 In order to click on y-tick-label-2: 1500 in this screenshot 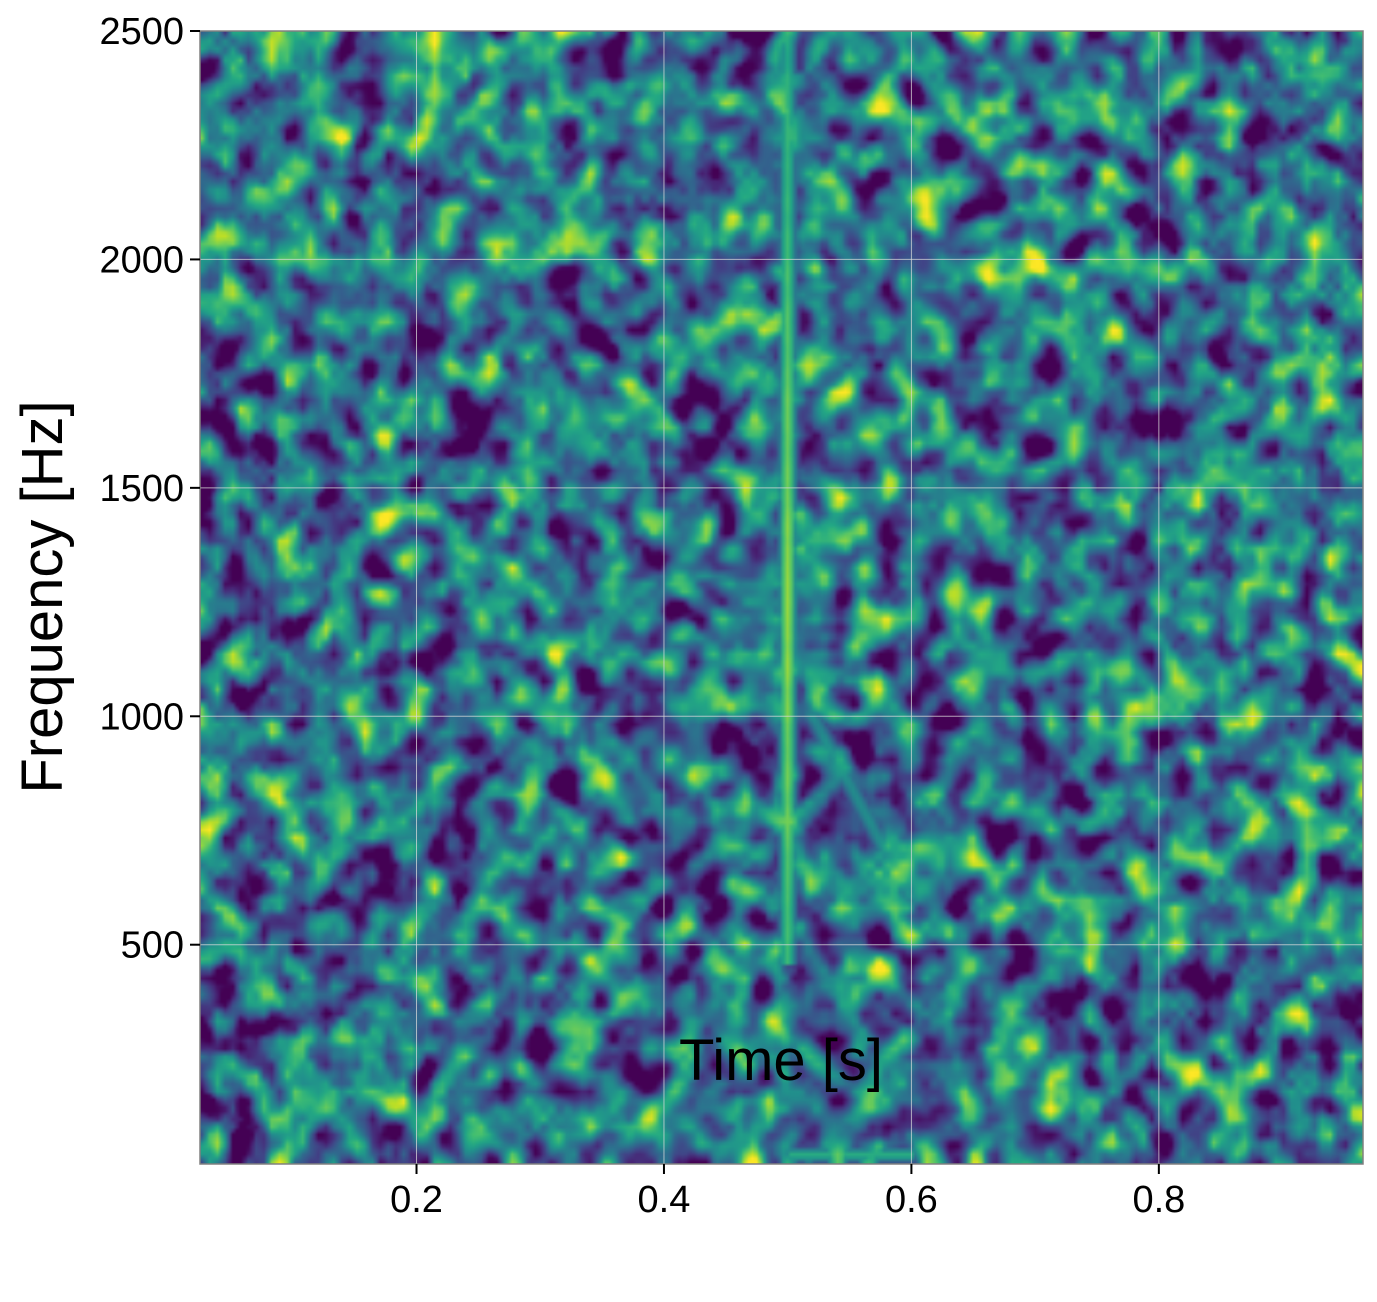, I will do `click(141, 489)`.